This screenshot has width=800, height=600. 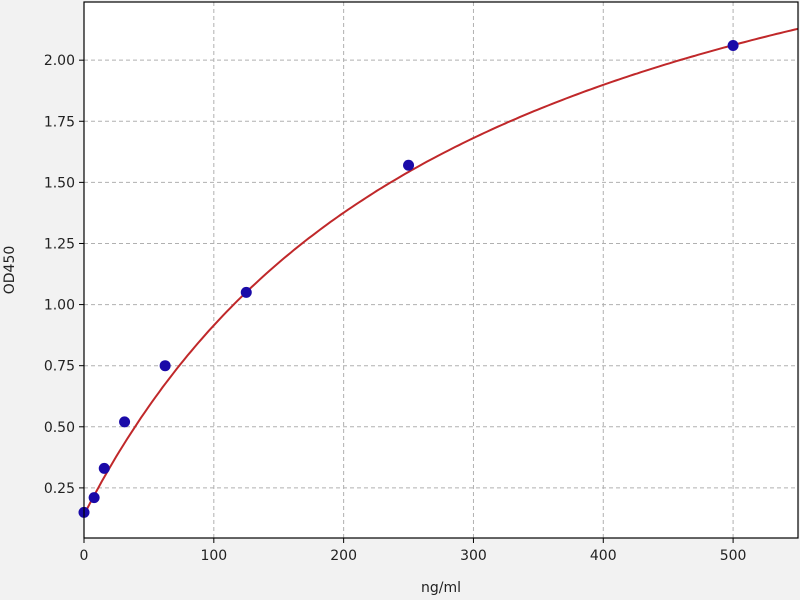 I want to click on y-tick-label: 2.00, so click(x=59, y=61).